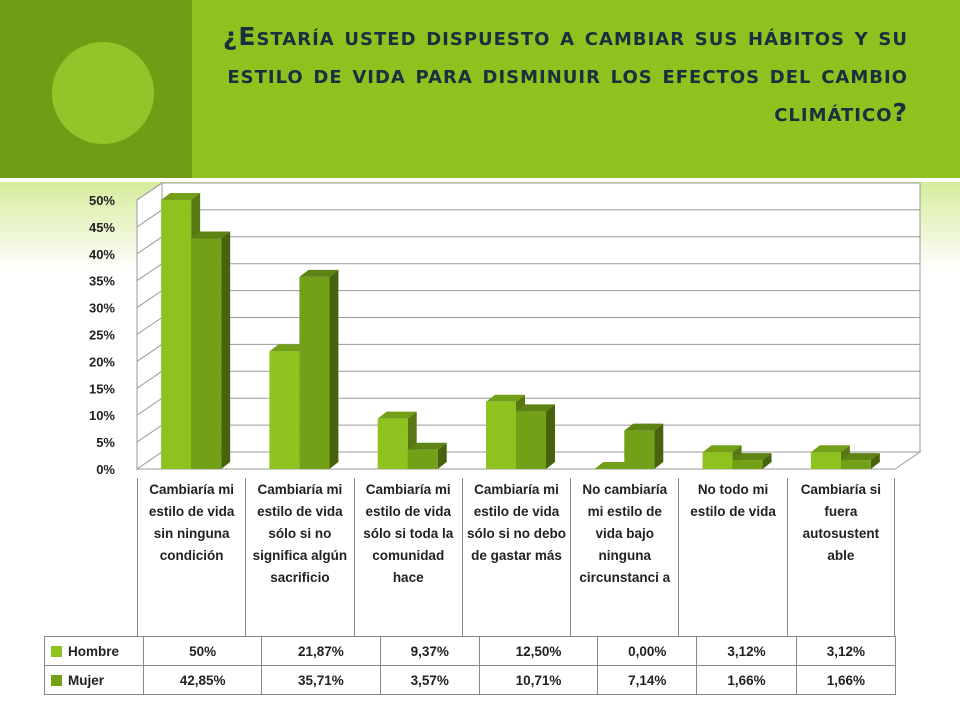 Image resolution: width=960 pixels, height=720 pixels. Describe the element at coordinates (86, 680) in the screenshot. I see `series-name: Mujer` at that location.